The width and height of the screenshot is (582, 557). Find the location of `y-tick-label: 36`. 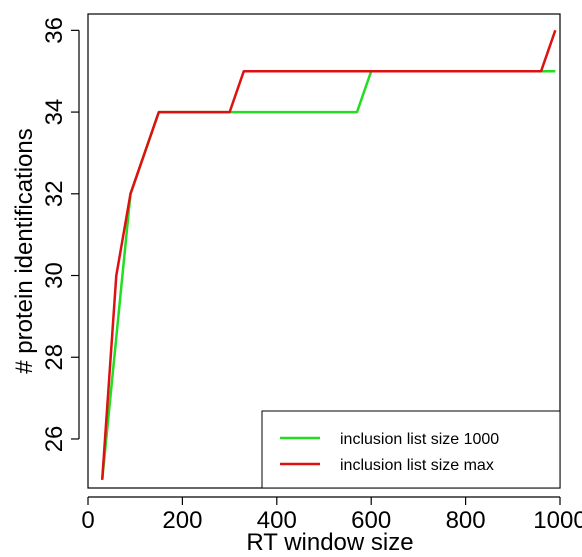

y-tick-label: 36 is located at coordinates (54, 30).